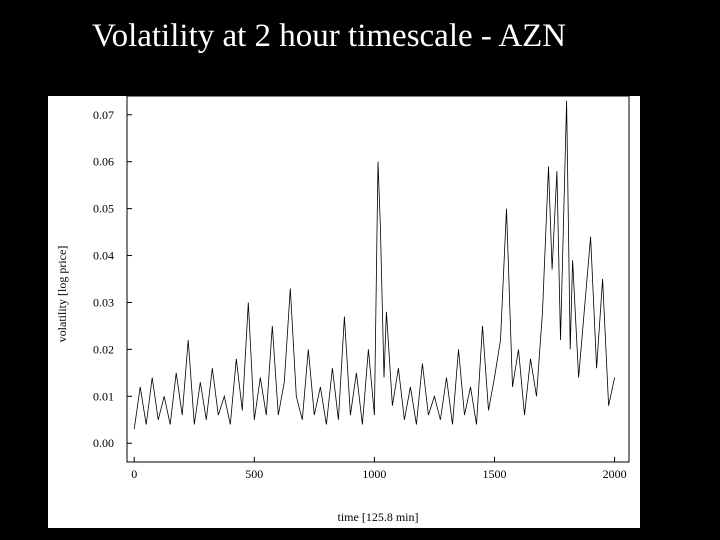 This screenshot has height=540, width=720. I want to click on y-axis: 0.00 0.01 0.02 0.03 0.04 0.05 0.06 0.07, so click(112, 279).